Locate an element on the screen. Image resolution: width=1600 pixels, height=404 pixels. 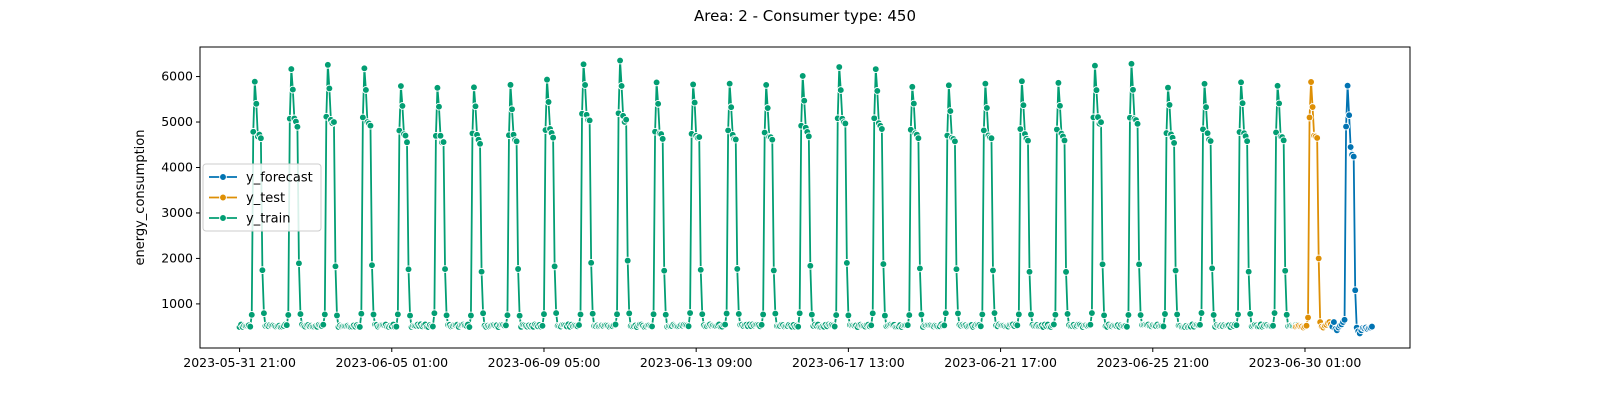
x-tick-label: 2023-06-09 05:00 is located at coordinates (544, 362).